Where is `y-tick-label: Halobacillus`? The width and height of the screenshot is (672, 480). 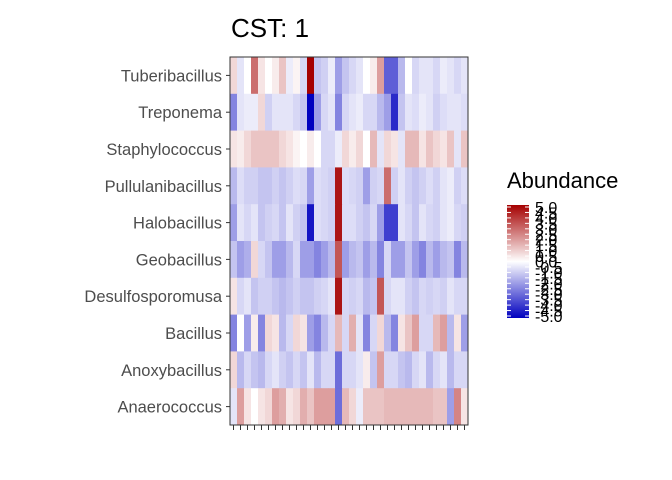 y-tick-label: Halobacillus is located at coordinates (177, 224).